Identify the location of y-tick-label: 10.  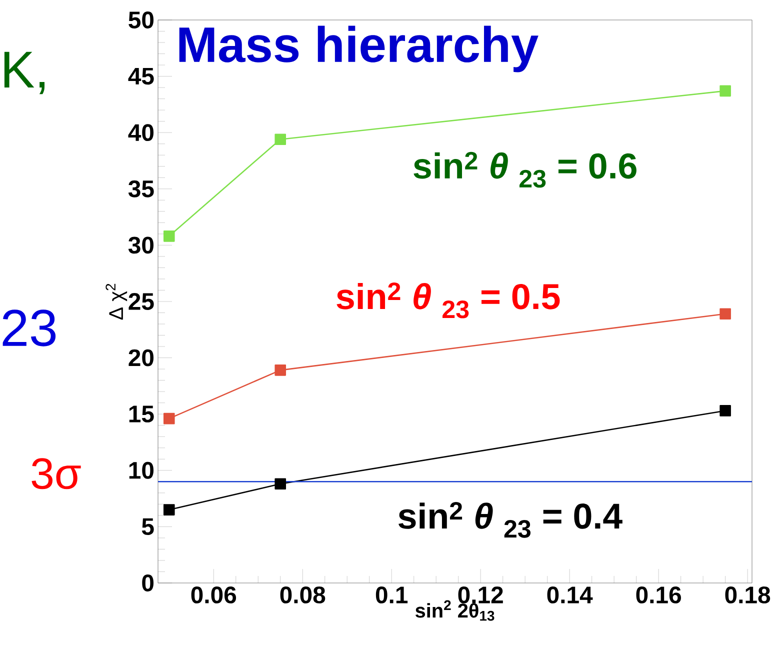
(141, 470).